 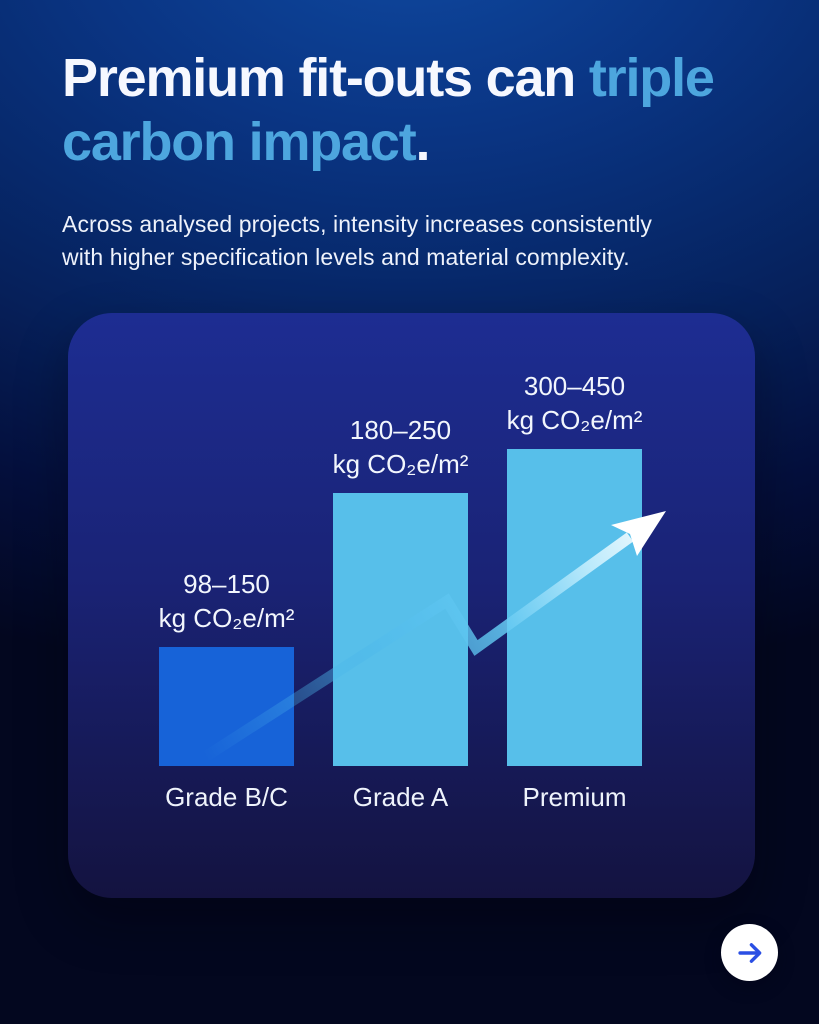 I want to click on title-line2-period: ., so click(x=423, y=142).